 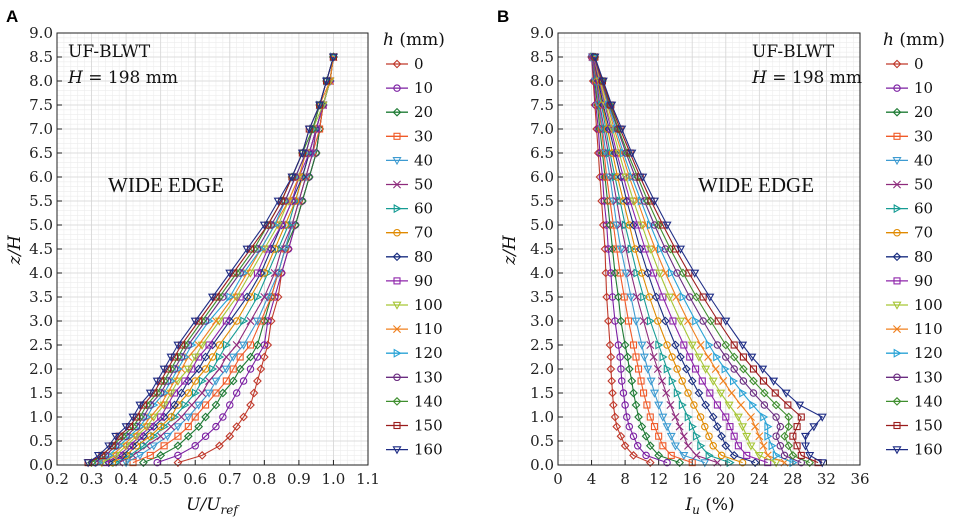 What do you see at coordinates (109, 52) in the screenshot?
I see `panel-a-annotation-source: UF-BLWT` at bounding box center [109, 52].